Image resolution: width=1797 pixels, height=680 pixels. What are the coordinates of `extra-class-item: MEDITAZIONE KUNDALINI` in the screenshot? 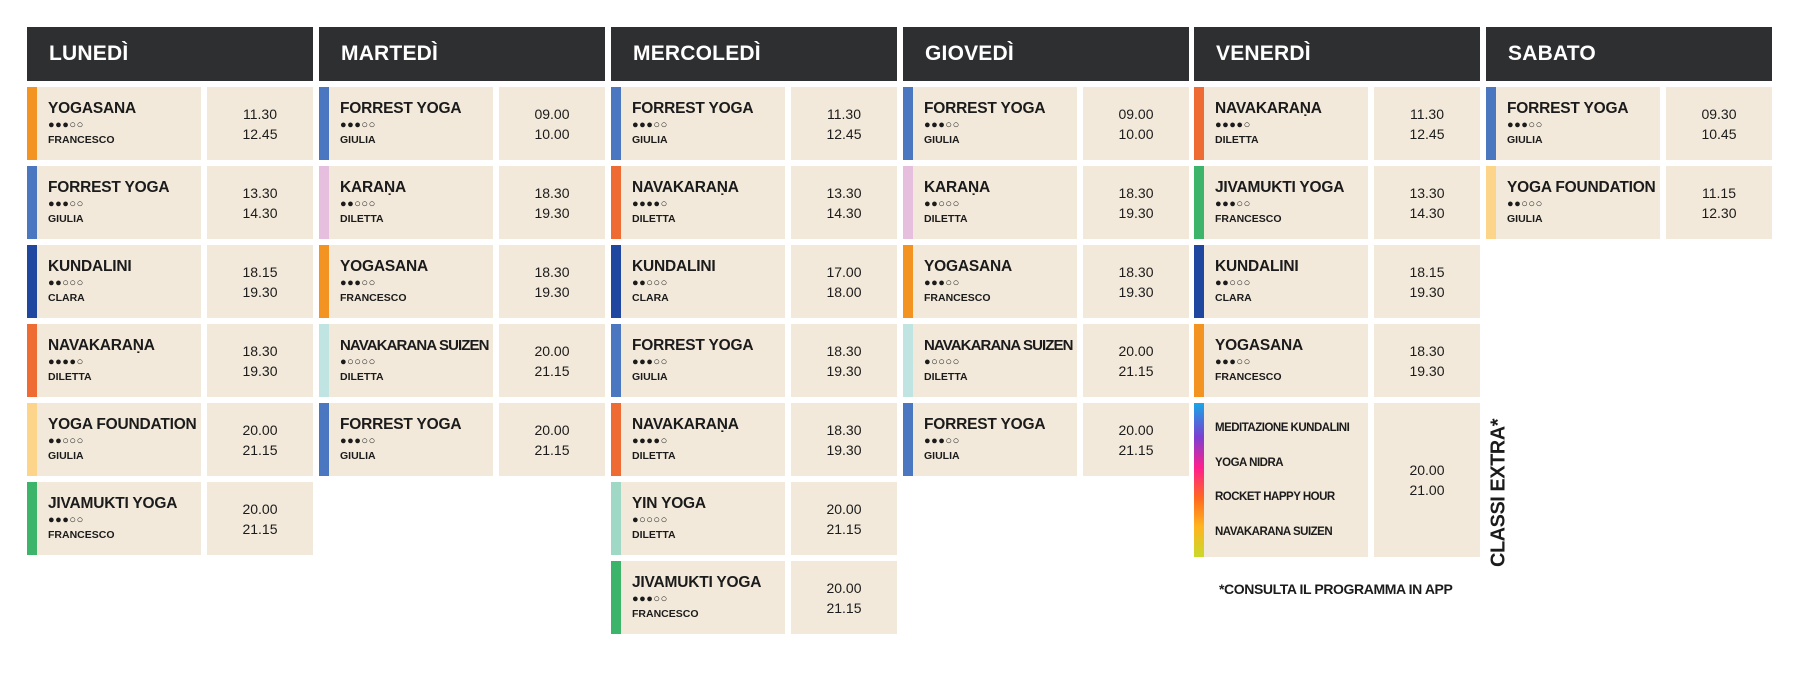 It's located at (1282, 428).